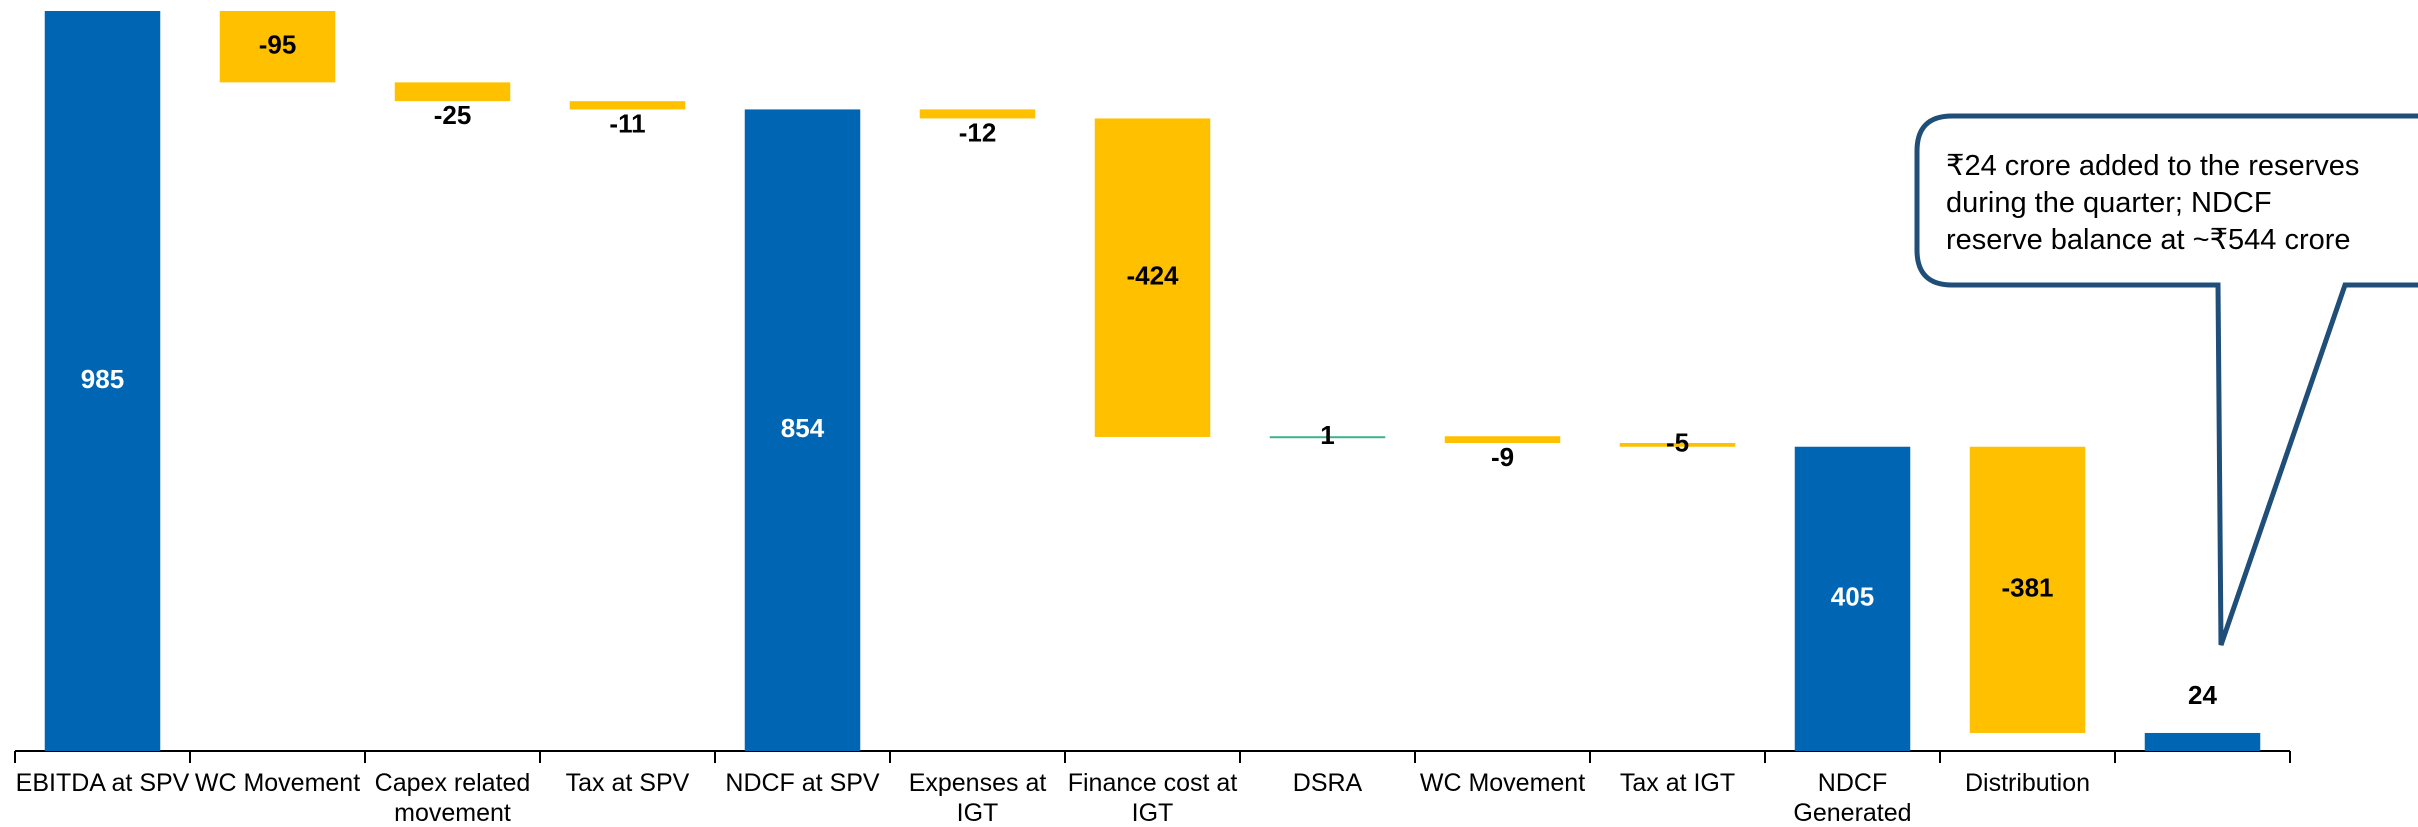  Describe the element at coordinates (627, 783) in the screenshot. I see `x-tick-label: Tax at SPV` at that location.